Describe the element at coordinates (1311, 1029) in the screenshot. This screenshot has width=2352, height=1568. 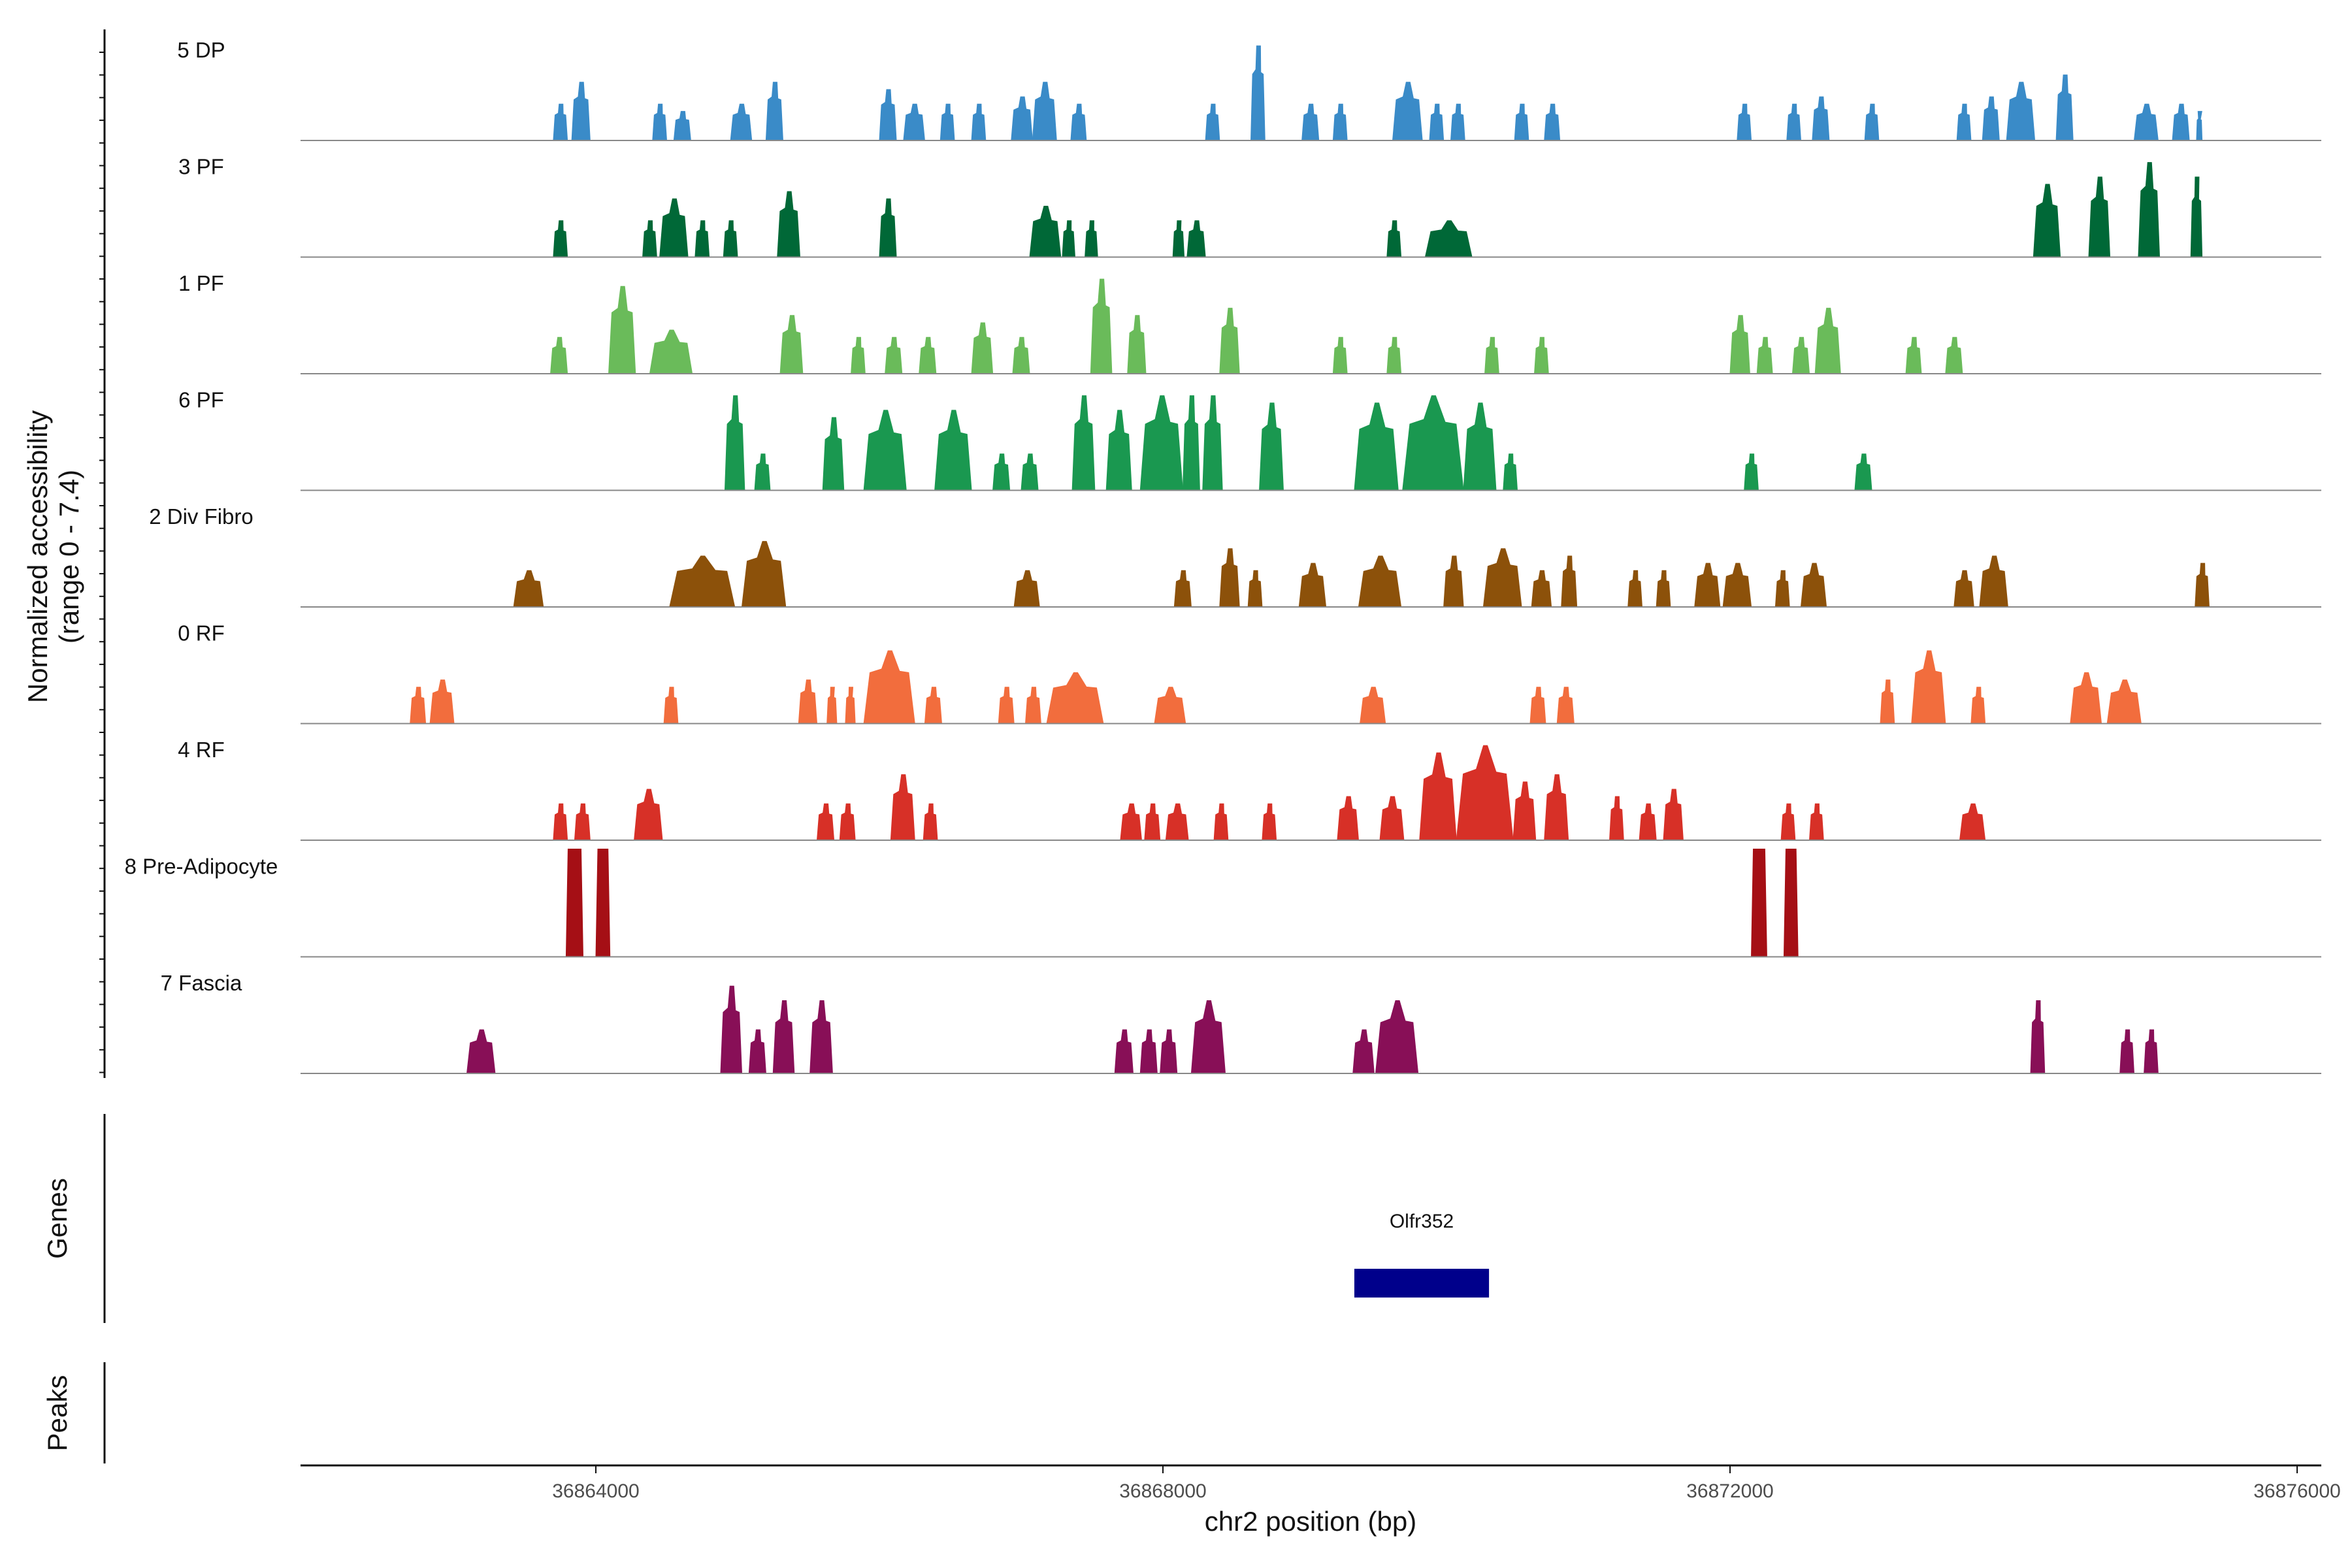
I see `track-7-fascia` at that location.